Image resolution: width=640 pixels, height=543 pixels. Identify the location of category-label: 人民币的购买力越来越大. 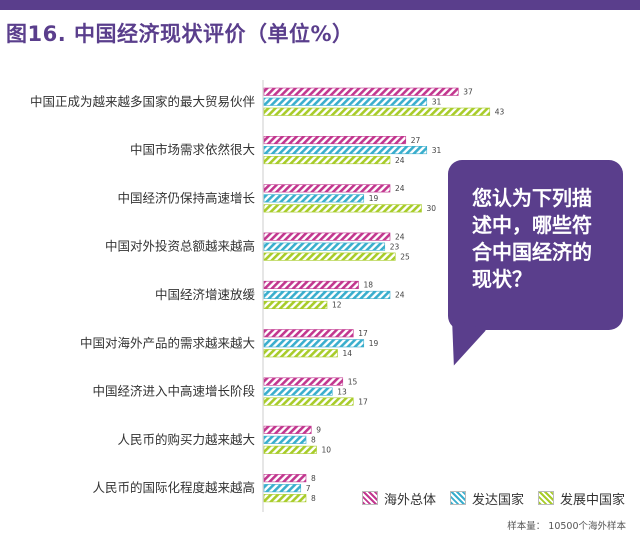
(186, 439).